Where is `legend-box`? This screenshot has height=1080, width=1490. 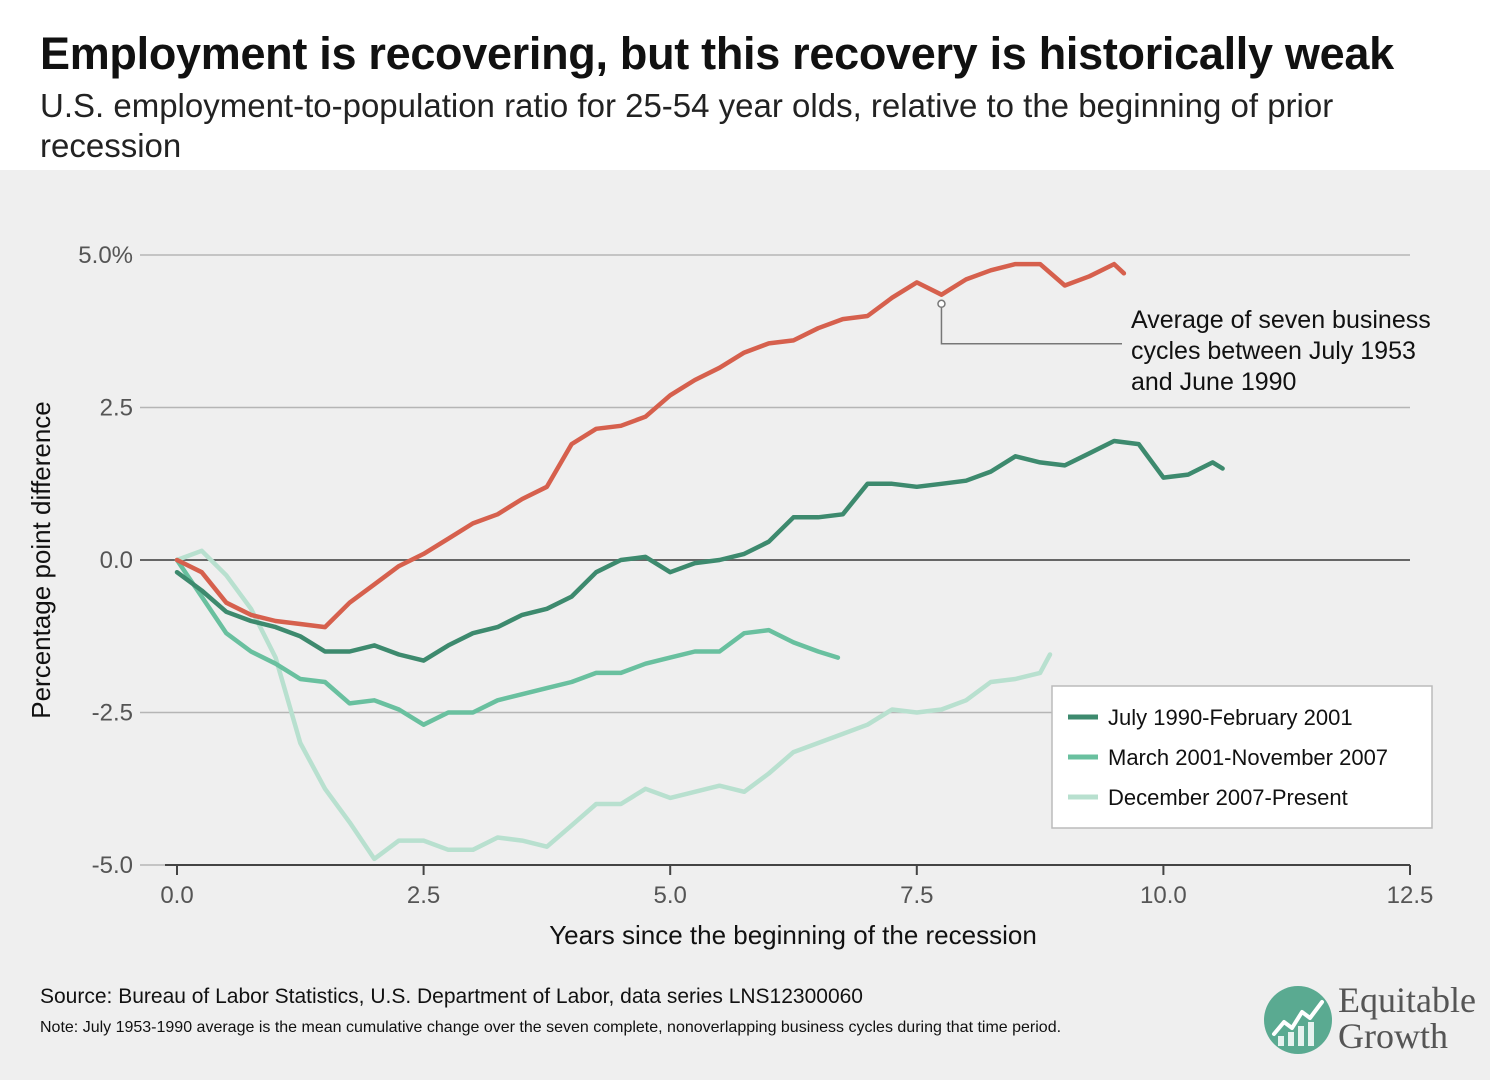 legend-box is located at coordinates (1242, 757).